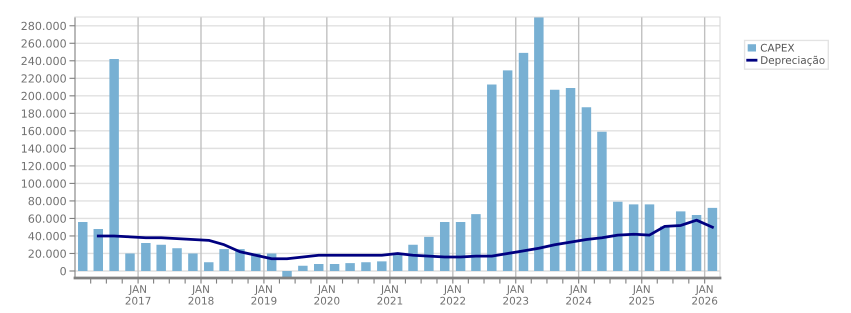 The image size is (851, 313). What do you see at coordinates (44, 96) in the screenshot?
I see `y-tick-label: 200.000` at bounding box center [44, 96].